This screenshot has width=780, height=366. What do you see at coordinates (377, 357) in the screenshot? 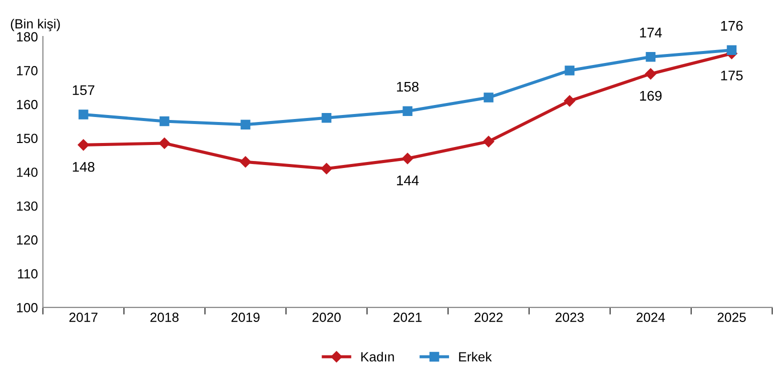
I see `legend-label: Kadın` at bounding box center [377, 357].